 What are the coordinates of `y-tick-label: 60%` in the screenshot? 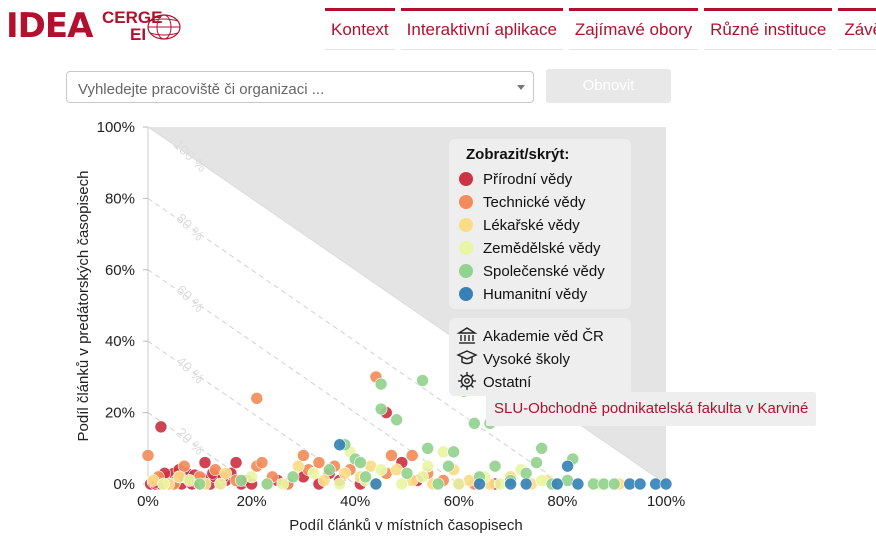 It's located at (120, 270).